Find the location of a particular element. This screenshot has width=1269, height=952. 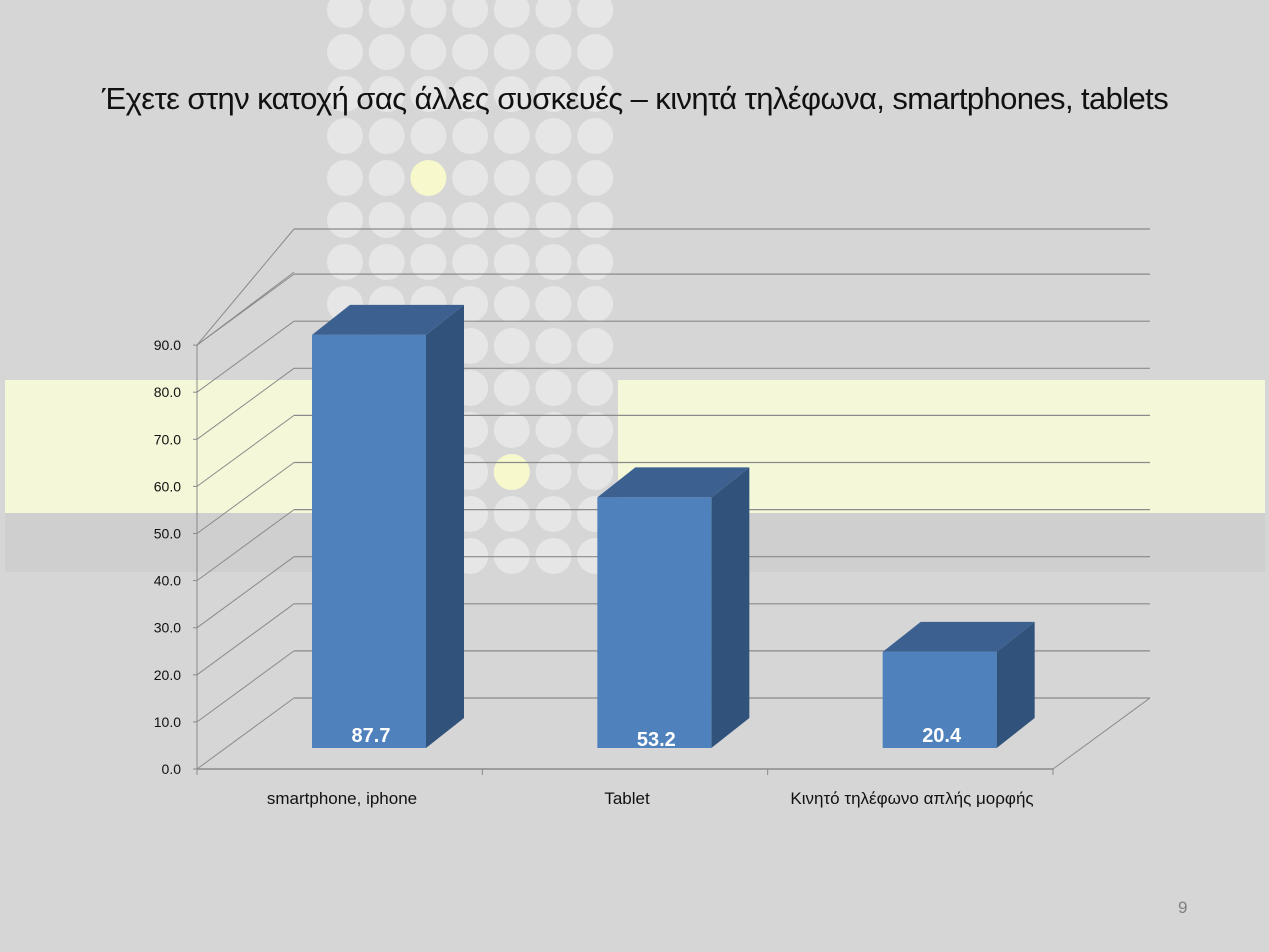

y-tick-label: 0.0 is located at coordinates (172, 769).